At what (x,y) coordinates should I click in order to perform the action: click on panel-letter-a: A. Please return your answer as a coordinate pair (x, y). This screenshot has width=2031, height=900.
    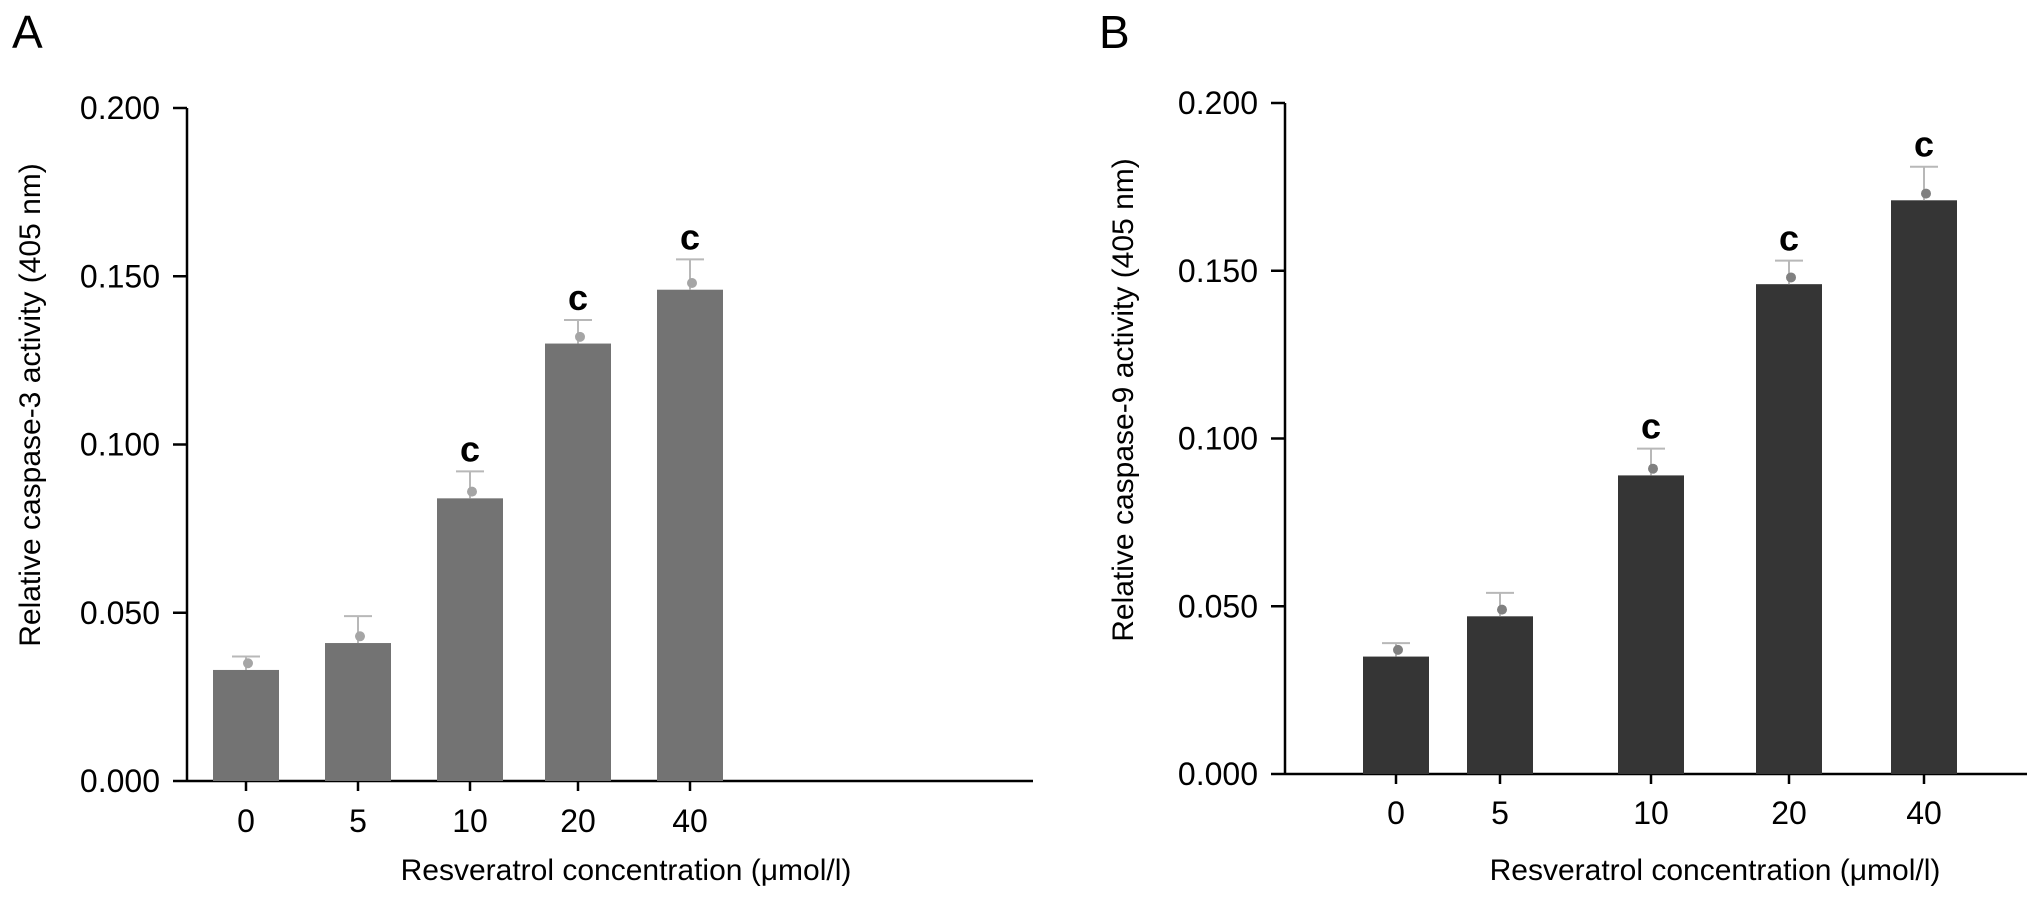
    Looking at the image, I should click on (27, 32).